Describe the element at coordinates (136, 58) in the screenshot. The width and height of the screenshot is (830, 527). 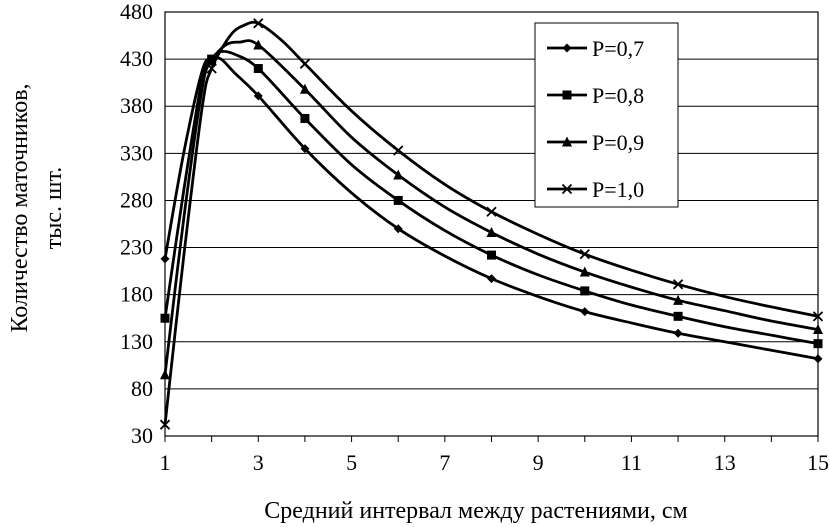
I see `y-tick-label: 430` at that location.